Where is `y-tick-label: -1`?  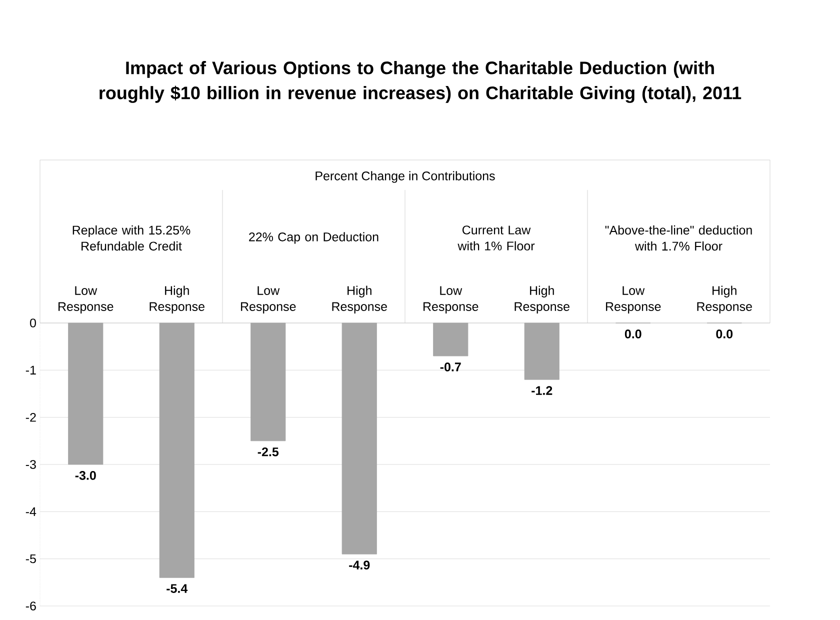
y-tick-label: -1 is located at coordinates (31, 370).